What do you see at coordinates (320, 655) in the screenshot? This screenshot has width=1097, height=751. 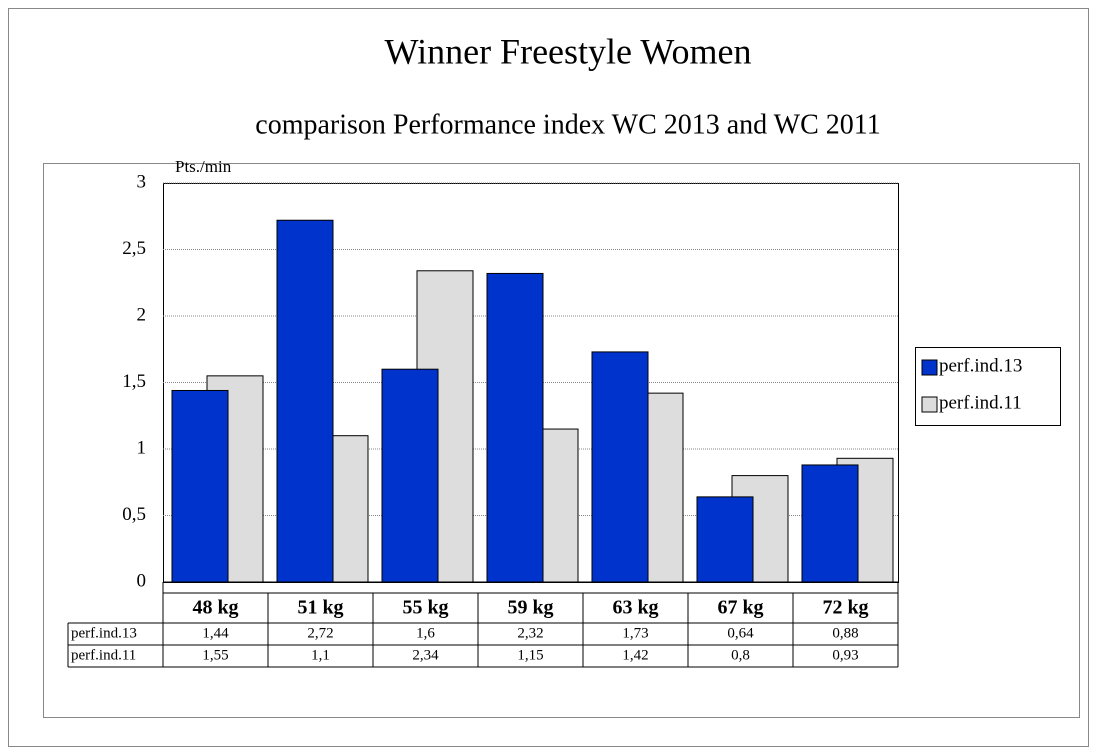 I see `table-value: 1,1` at bounding box center [320, 655].